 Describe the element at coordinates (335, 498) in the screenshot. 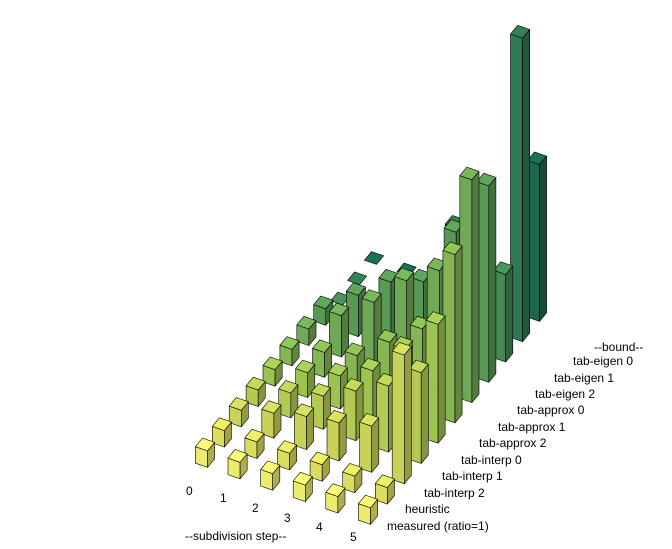

I see `bar-measured-ratio-1--step-4` at that location.